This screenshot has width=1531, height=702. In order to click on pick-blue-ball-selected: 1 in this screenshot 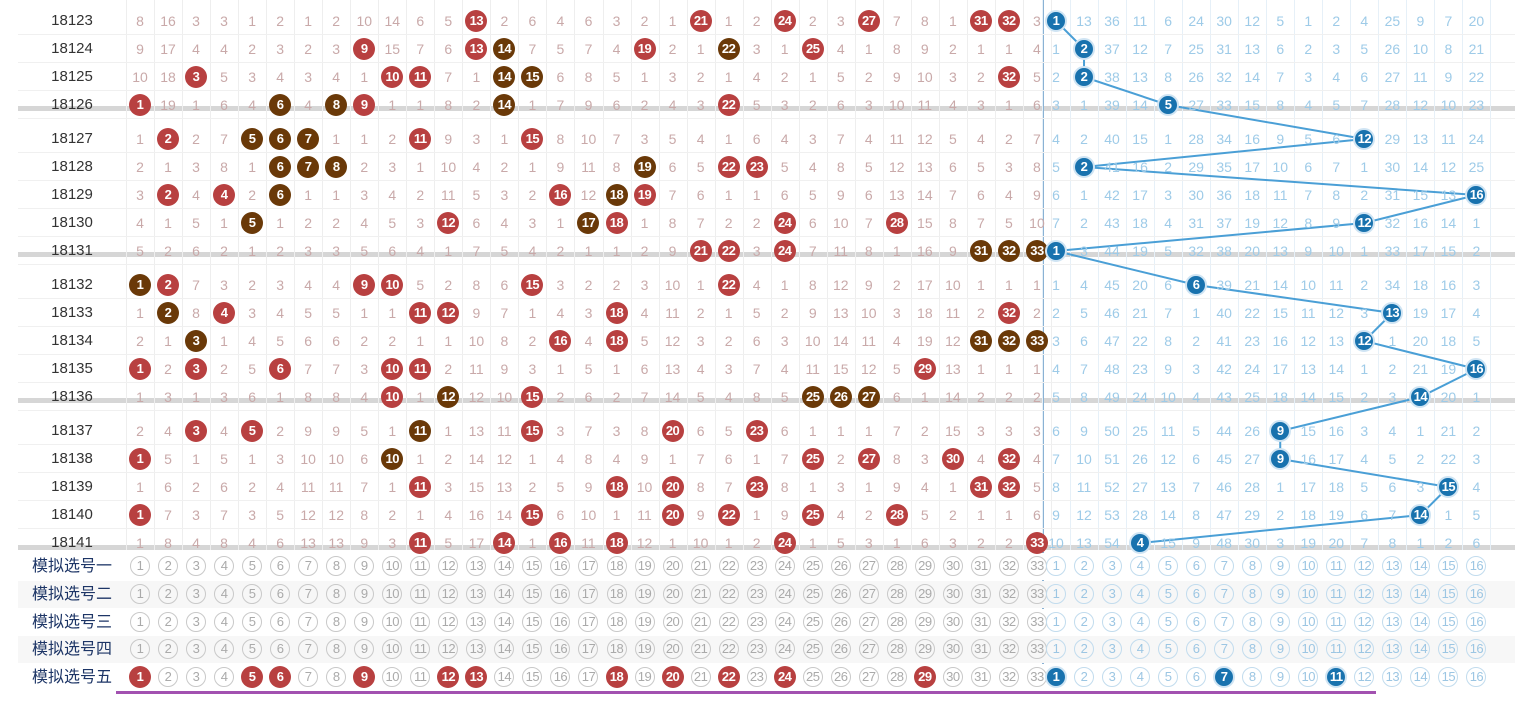, I will do `click(1056, 677)`.